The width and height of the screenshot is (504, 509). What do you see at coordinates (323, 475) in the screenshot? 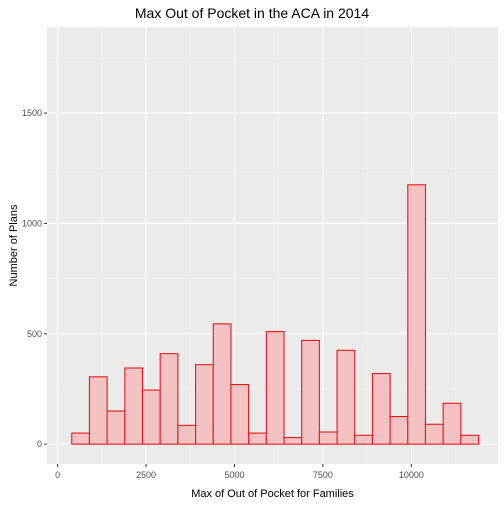
I see `x-tick-label: 7500` at bounding box center [323, 475].